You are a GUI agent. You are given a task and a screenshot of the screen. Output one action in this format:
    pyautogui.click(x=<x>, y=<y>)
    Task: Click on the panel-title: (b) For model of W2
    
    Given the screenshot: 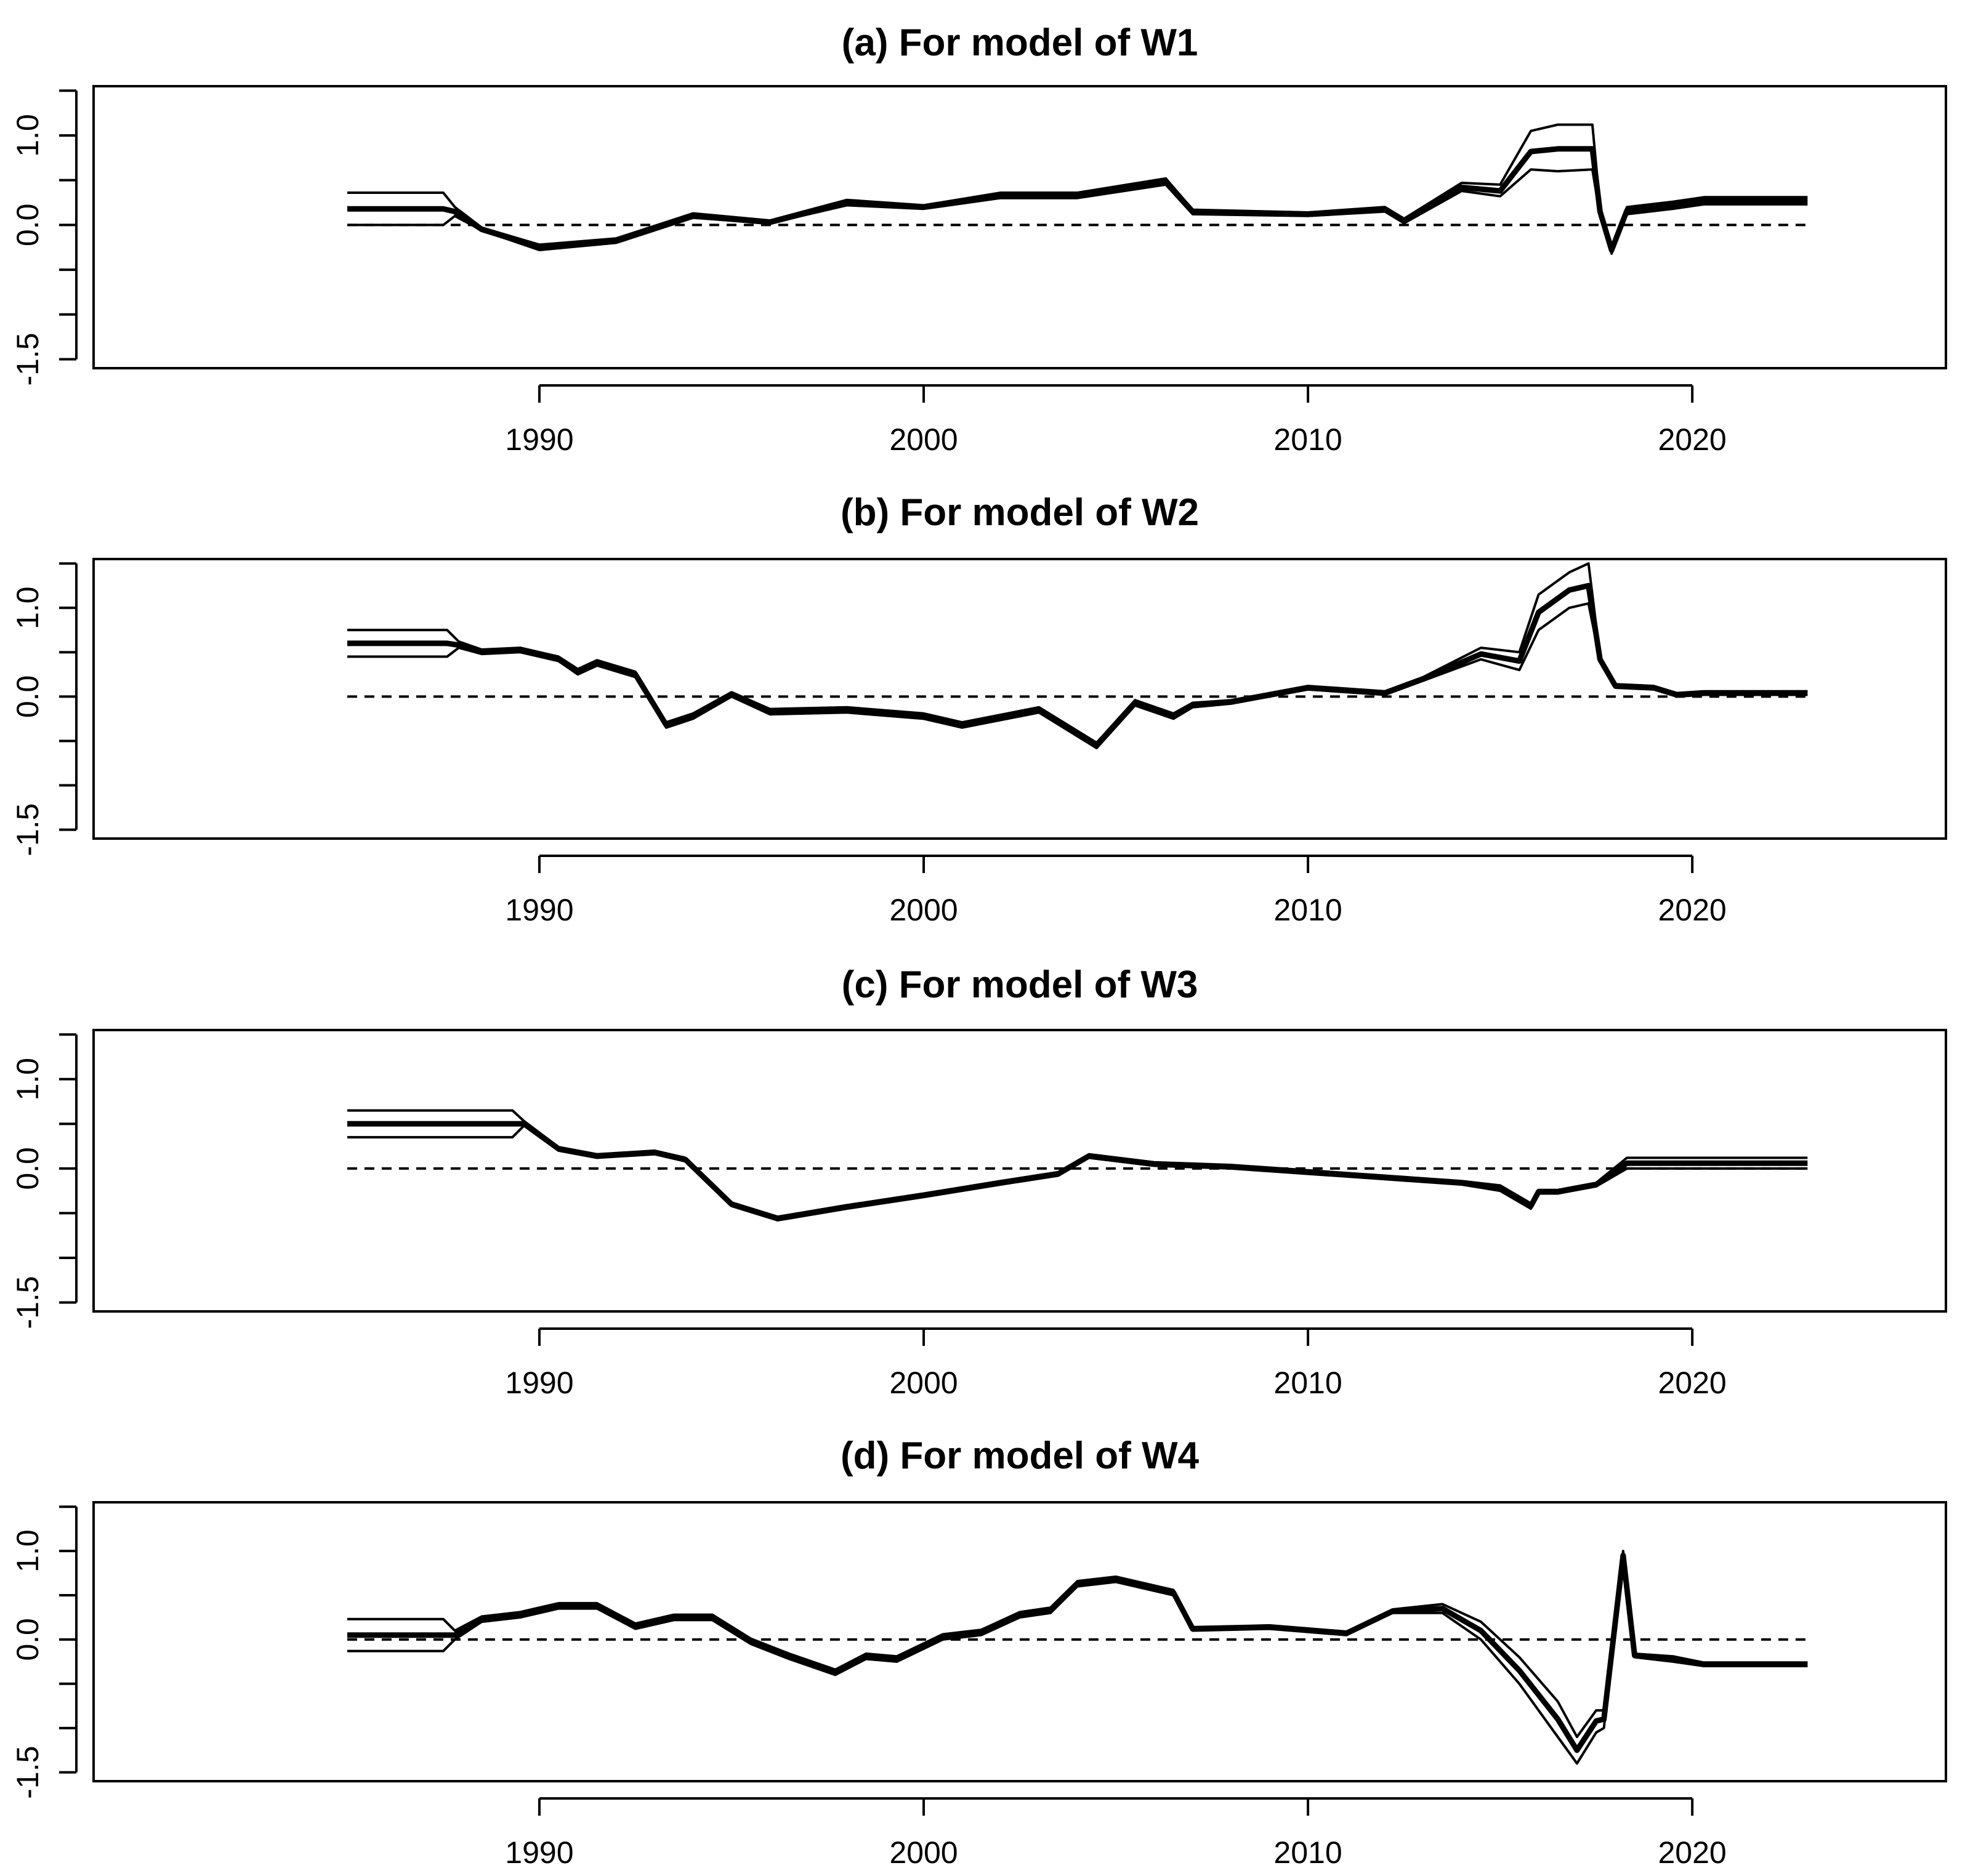 What is the action you would take?
    pyautogui.click(x=1020, y=512)
    